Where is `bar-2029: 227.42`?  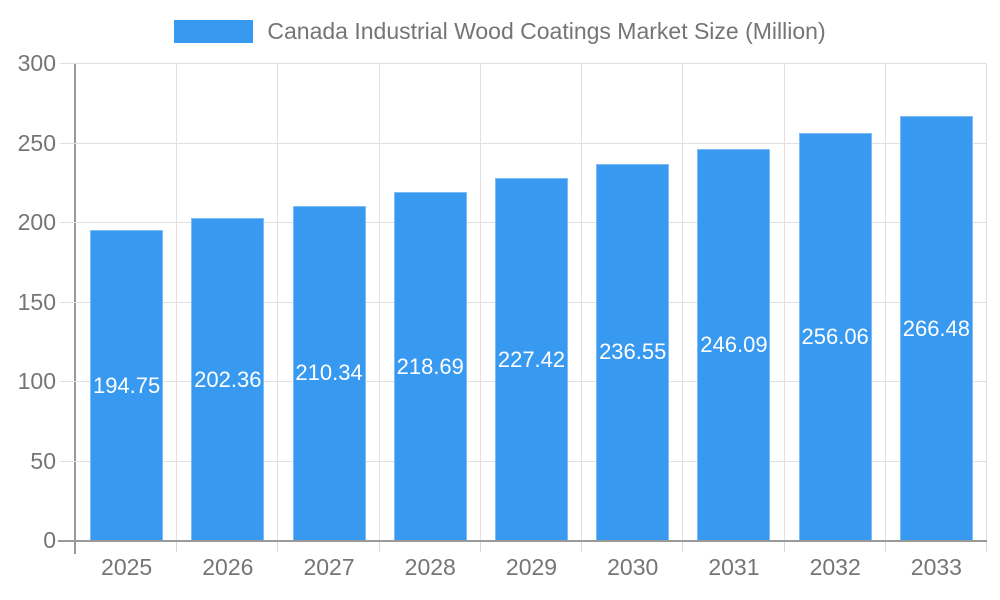 bar-2029: 227.42 is located at coordinates (531, 359).